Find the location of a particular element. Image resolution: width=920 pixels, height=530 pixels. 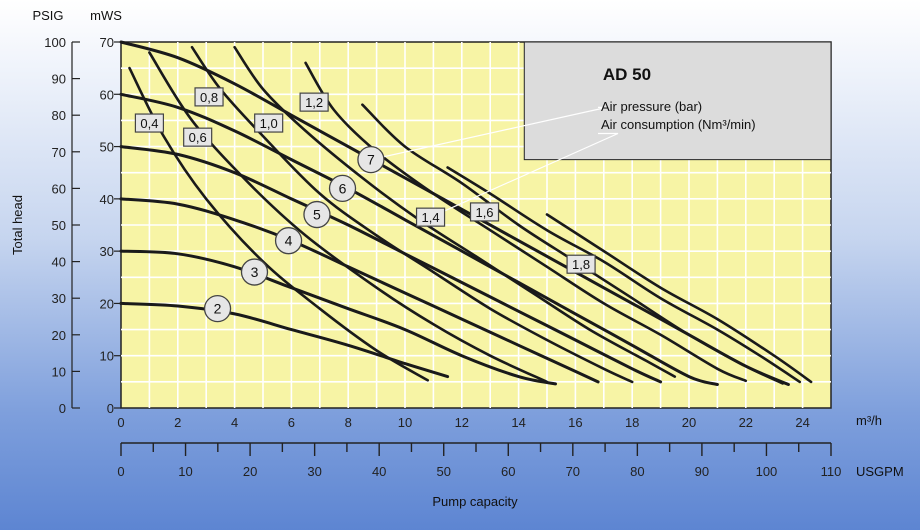

pressure-label-text: 4 is located at coordinates (289, 241).